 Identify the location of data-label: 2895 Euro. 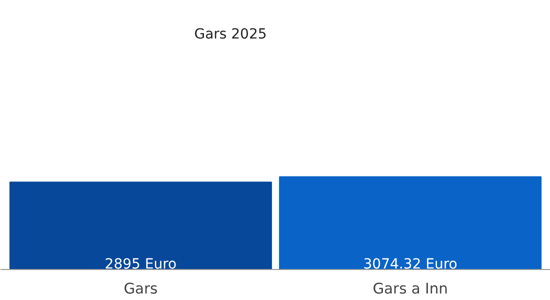
(140, 264).